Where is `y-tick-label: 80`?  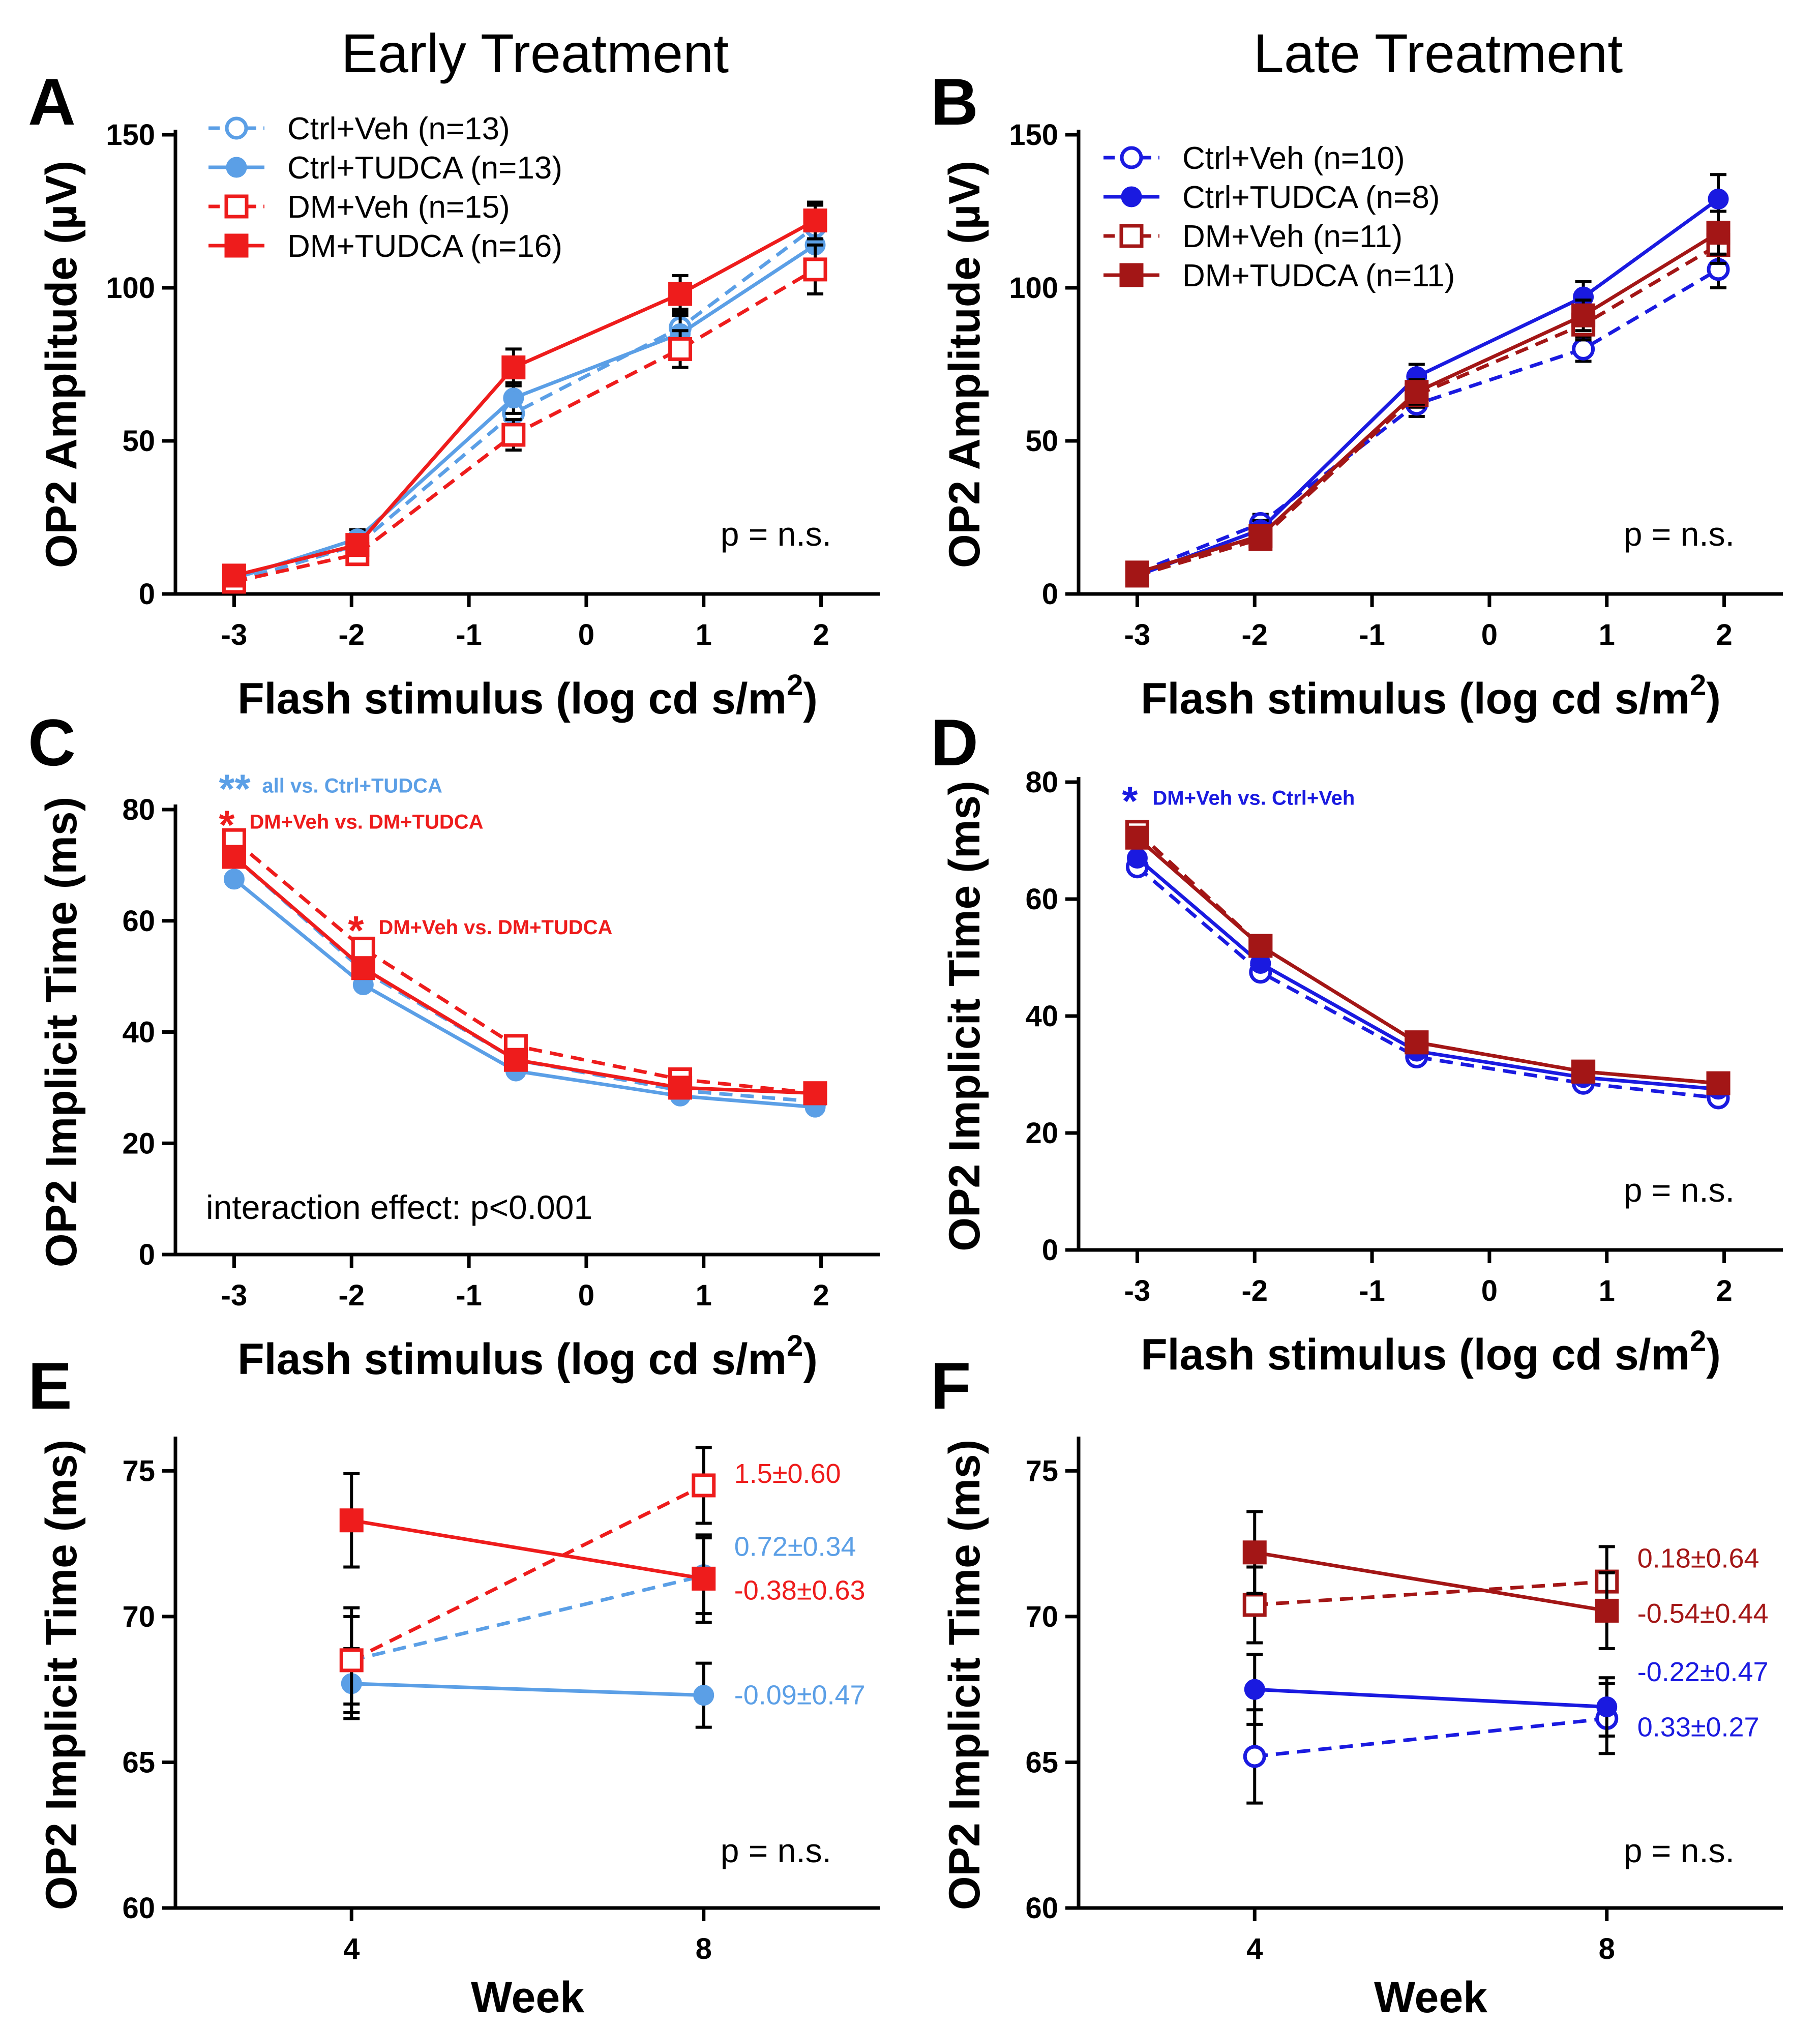 y-tick-label: 80 is located at coordinates (138, 809).